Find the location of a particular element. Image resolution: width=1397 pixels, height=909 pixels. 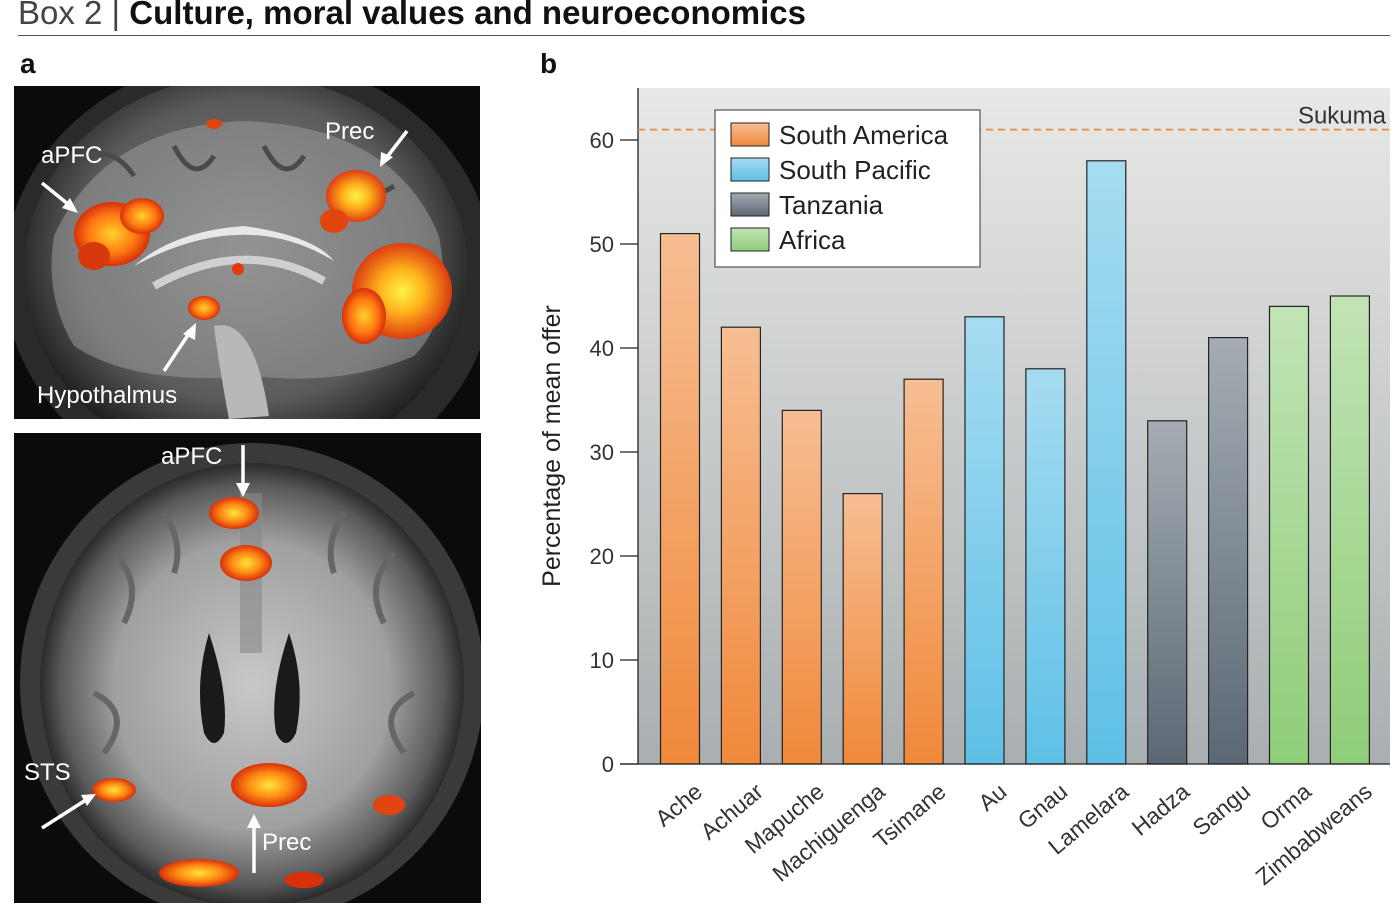

bar-au is located at coordinates (984, 540).